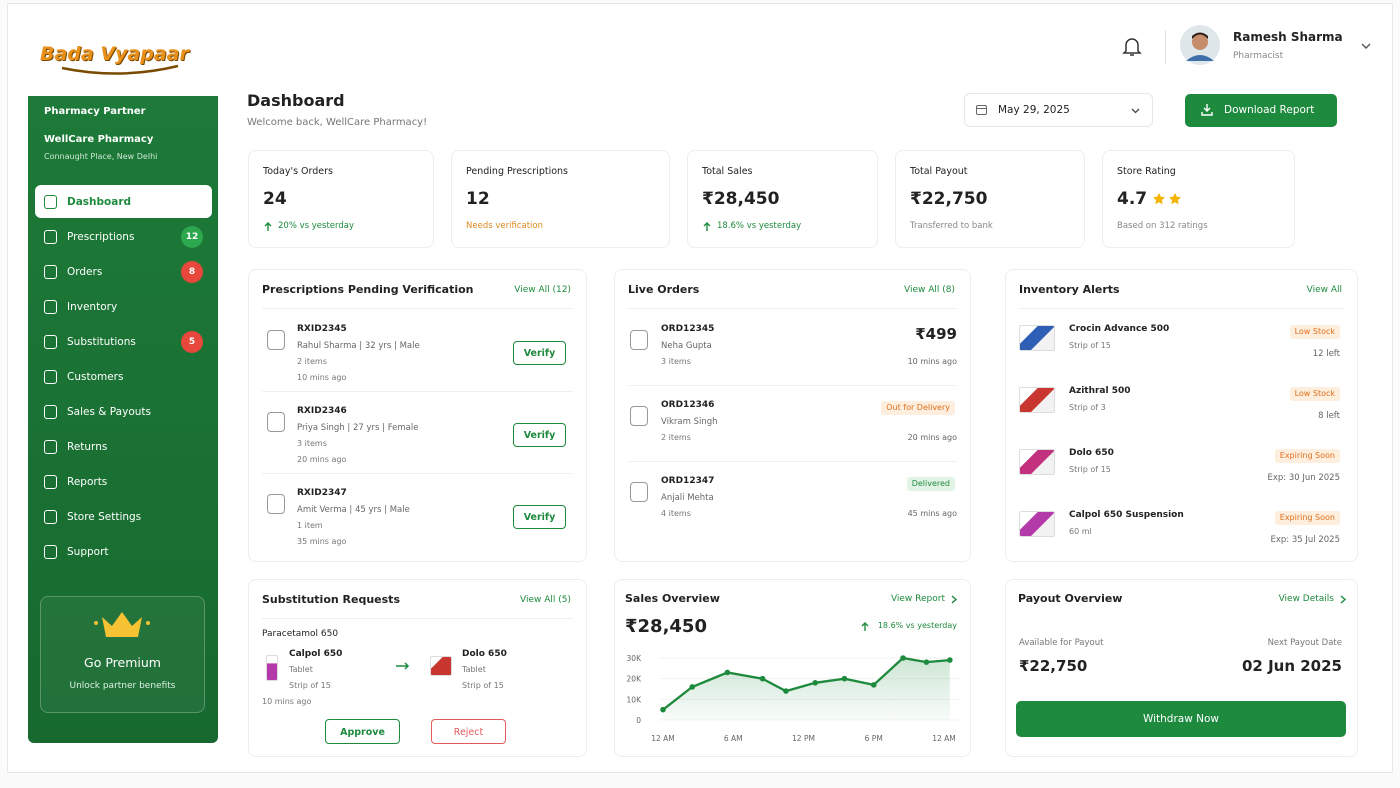 This screenshot has height=788, width=1400. Describe the element at coordinates (1326, 354) in the screenshot. I see `stock-detail: 12 left` at that location.